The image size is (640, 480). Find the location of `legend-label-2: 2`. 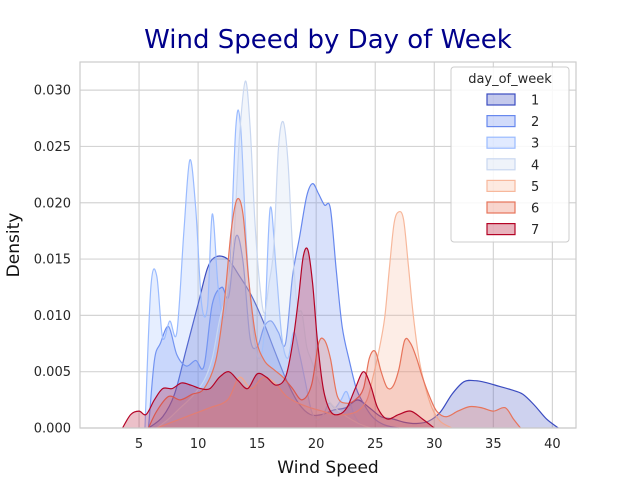

legend-label-2: 2 is located at coordinates (535, 122).